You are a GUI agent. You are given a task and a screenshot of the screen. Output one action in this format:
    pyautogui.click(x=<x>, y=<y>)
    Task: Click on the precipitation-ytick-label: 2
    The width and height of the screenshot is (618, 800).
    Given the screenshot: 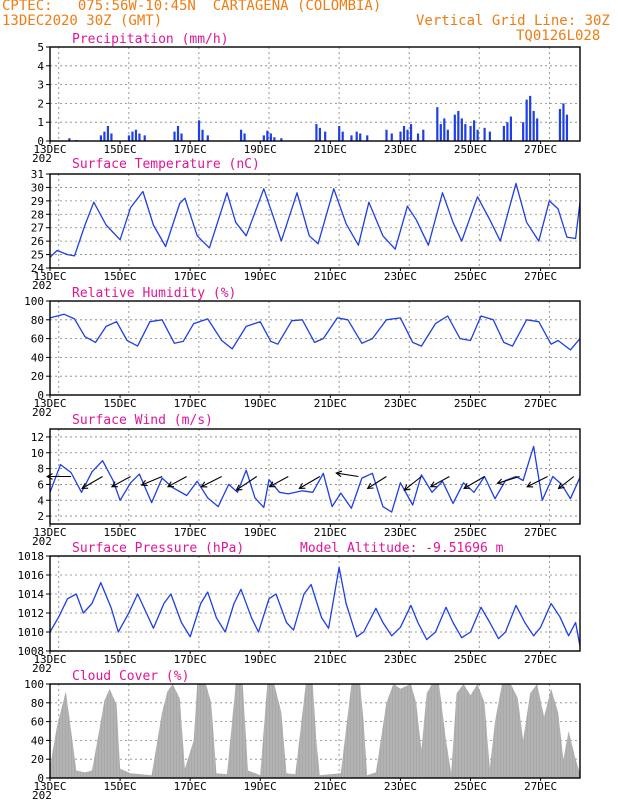 What is the action you would take?
    pyautogui.click(x=40, y=103)
    